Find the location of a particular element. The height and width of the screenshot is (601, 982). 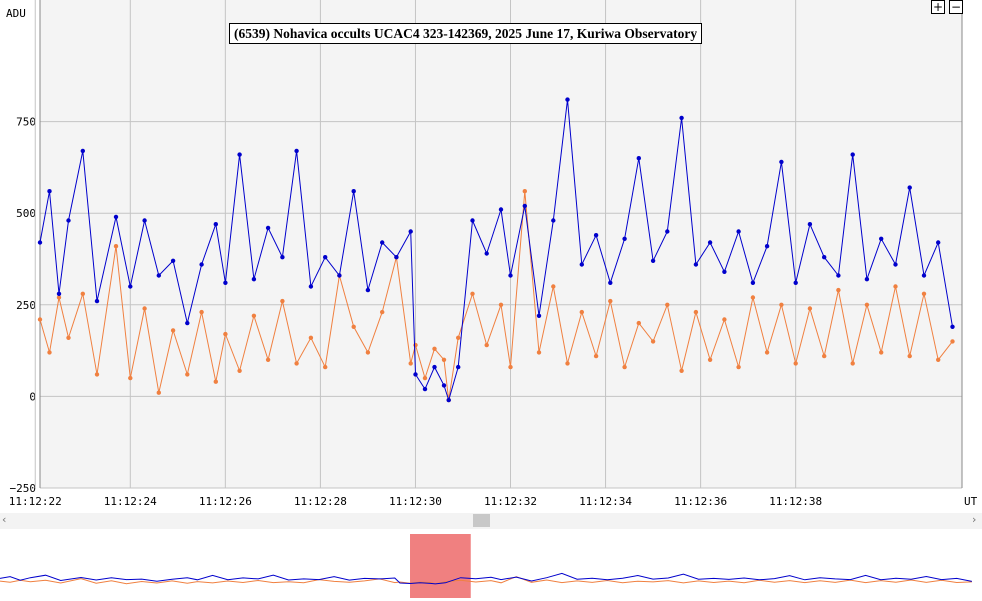

x-tick-label: 11:12:28 is located at coordinates (320, 501).